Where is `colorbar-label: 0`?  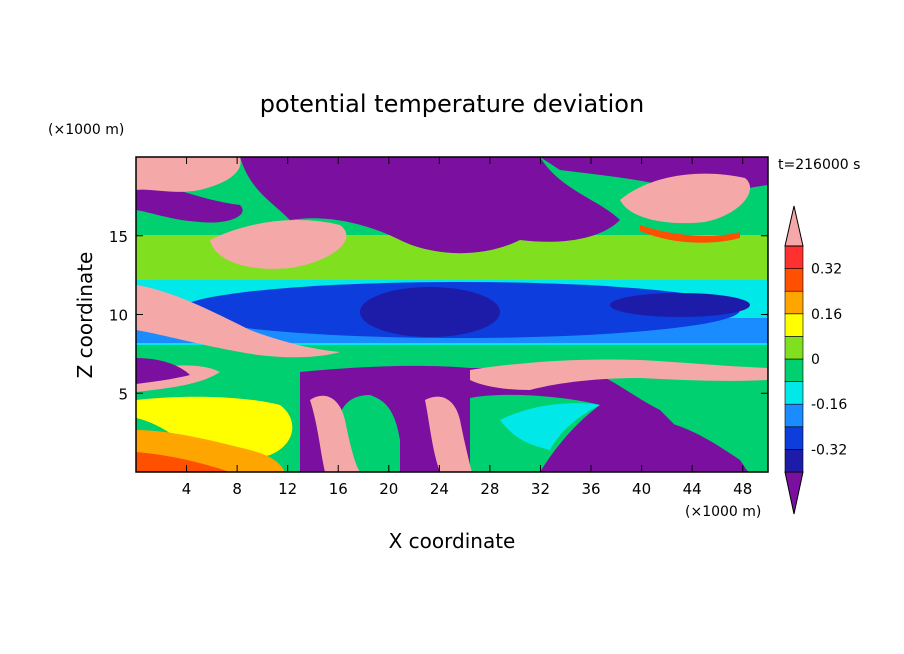
colorbar-label: 0 is located at coordinates (815, 360).